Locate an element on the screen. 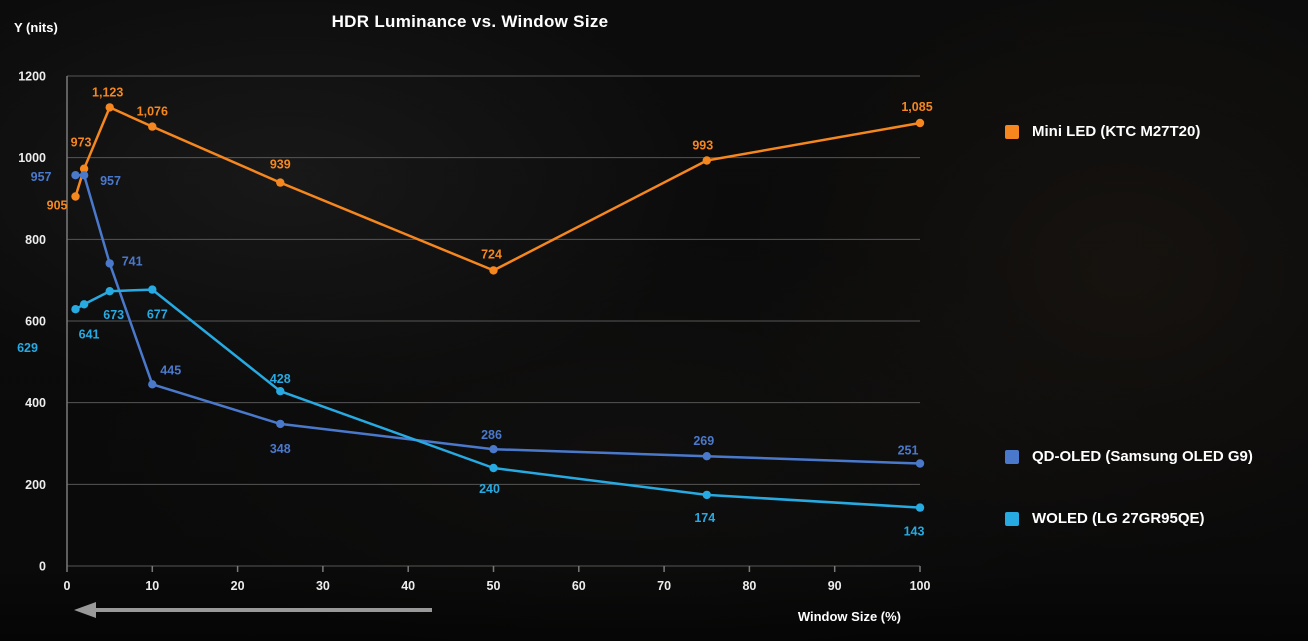 The height and width of the screenshot is (641, 1308). svg-text: 100 is located at coordinates (920, 586).